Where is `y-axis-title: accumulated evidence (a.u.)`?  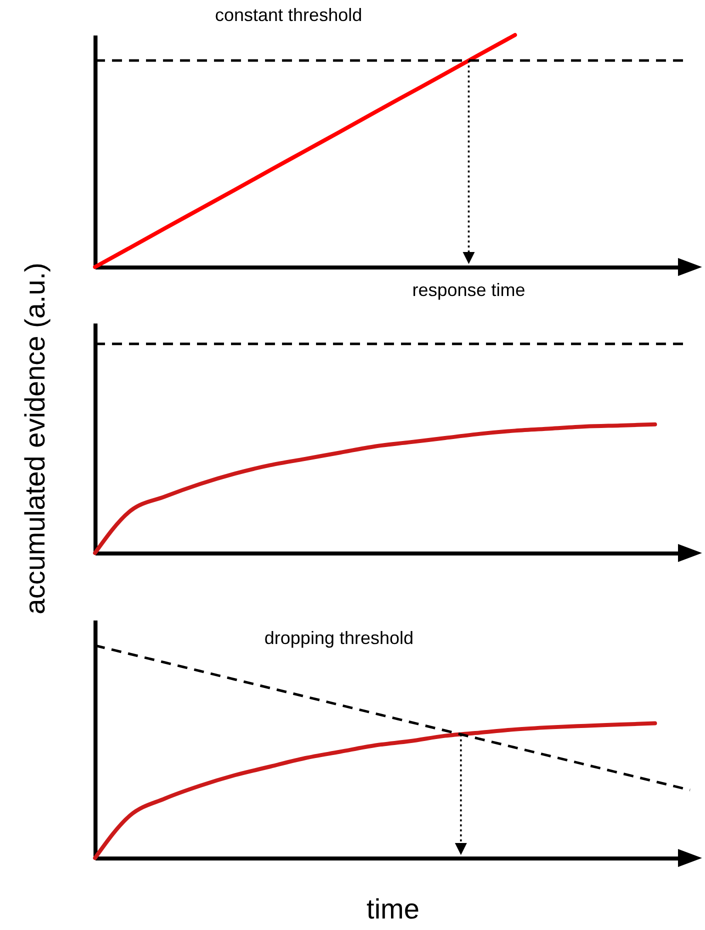
y-axis-title: accumulated evidence (a.u.) is located at coordinates (35, 438).